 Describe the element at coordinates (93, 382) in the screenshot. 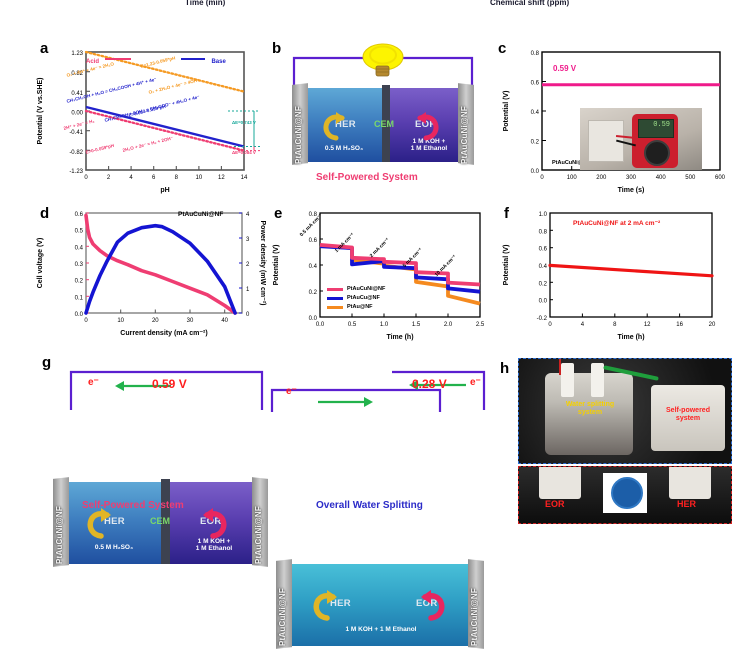

I see `panel-g-left-electron: e⁻` at that location.